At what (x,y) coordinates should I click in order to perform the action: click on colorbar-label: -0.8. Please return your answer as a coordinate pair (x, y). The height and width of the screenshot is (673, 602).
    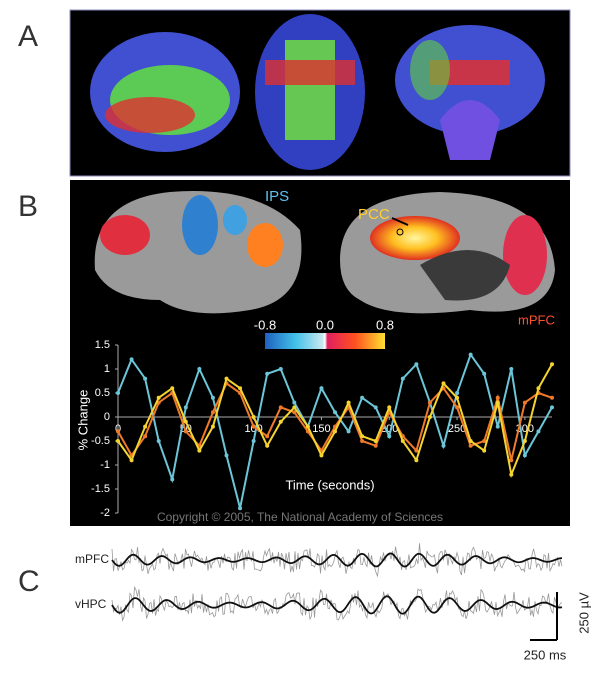
    Looking at the image, I should click on (265, 324).